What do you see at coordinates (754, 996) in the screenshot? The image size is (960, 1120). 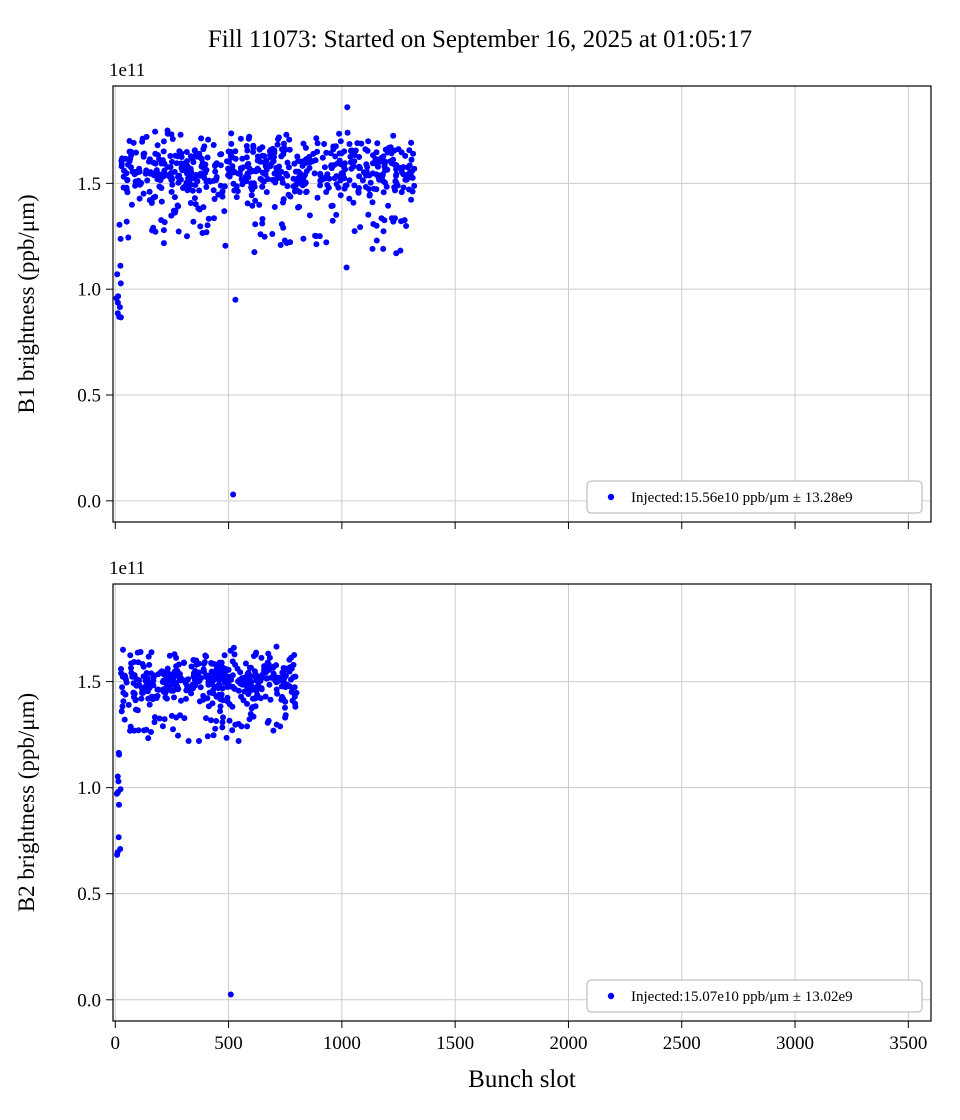 I see `legend-box` at bounding box center [754, 996].